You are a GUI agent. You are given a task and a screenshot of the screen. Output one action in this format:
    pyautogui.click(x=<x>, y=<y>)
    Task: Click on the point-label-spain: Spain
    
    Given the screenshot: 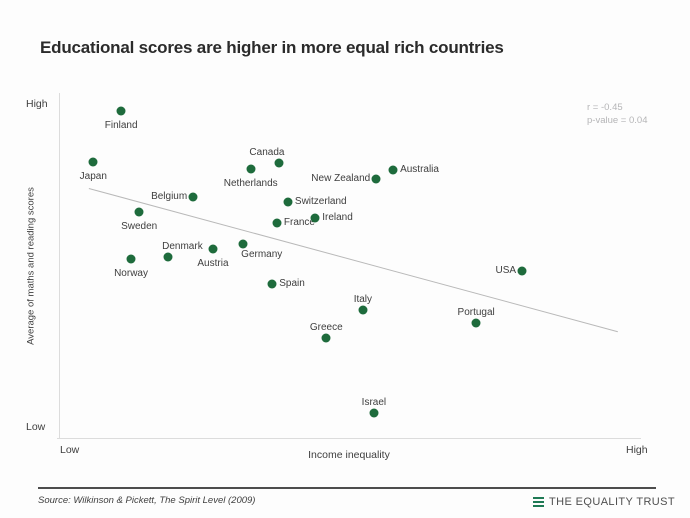 What is the action you would take?
    pyautogui.click(x=292, y=284)
    